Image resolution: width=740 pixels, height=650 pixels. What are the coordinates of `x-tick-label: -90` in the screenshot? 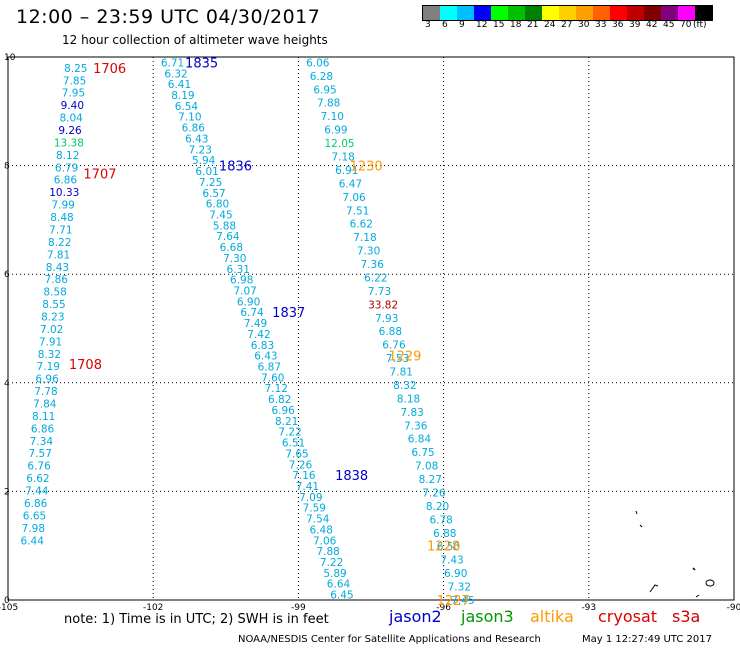 It's located at (733, 608).